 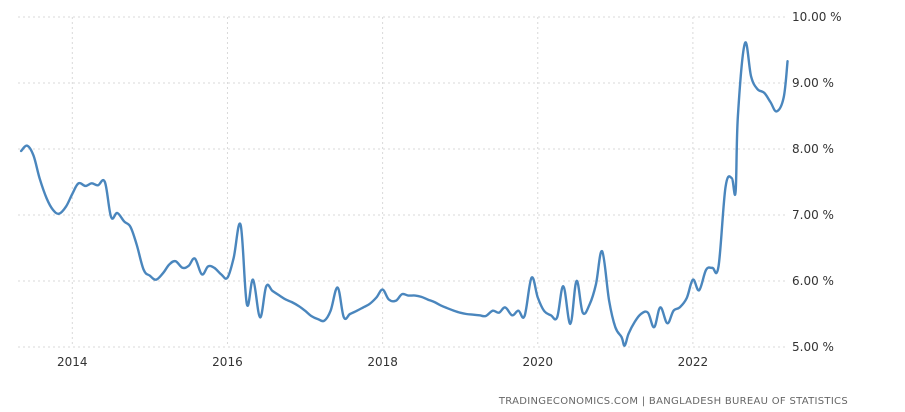 I want to click on y-axis-tick-labels: 5.00 % 6.00 % 7.00 % 8.00 % 9.00 % 10.00 %, so click(x=817, y=182).